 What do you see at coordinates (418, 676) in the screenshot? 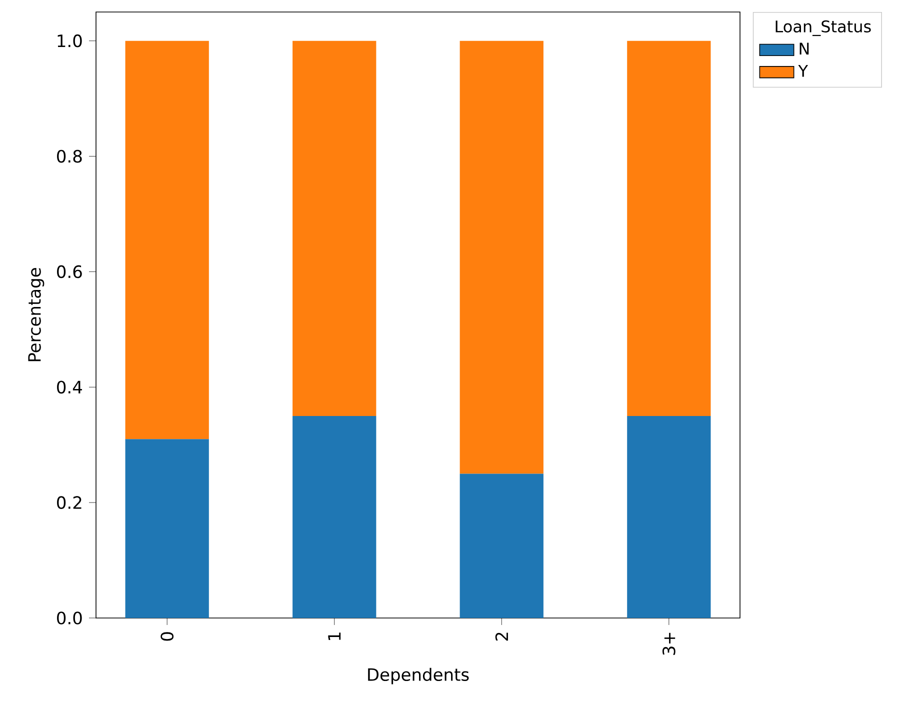
I see `x-axis-title: Dependents` at bounding box center [418, 676].